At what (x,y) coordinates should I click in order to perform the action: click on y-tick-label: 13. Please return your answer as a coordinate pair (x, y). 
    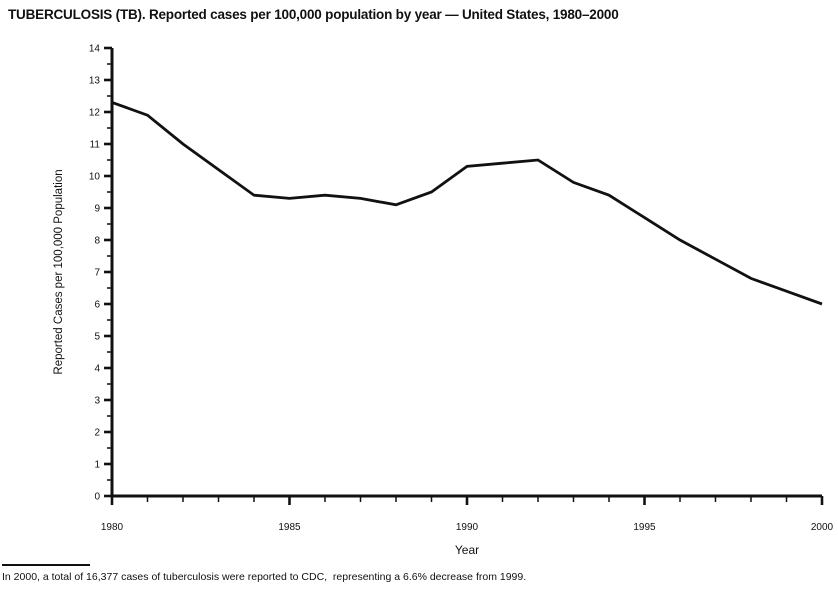
    Looking at the image, I should click on (95, 81).